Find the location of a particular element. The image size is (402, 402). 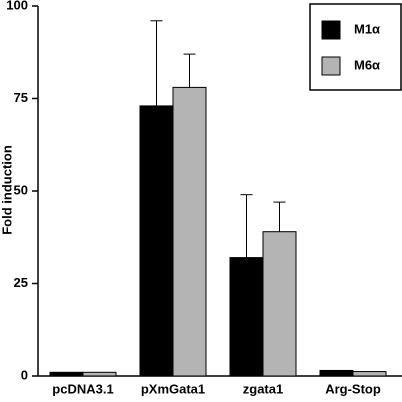

x-tick-label: pcDNA3.1 is located at coordinates (82, 388).